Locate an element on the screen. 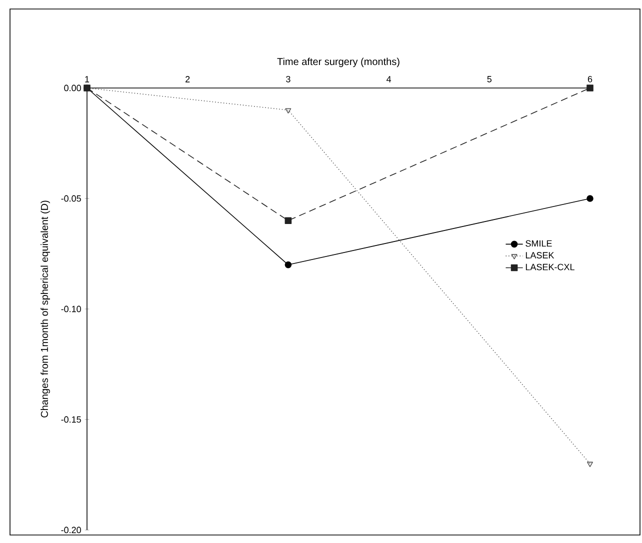 The height and width of the screenshot is (543, 642). x-tick-label: 1 is located at coordinates (87, 79).